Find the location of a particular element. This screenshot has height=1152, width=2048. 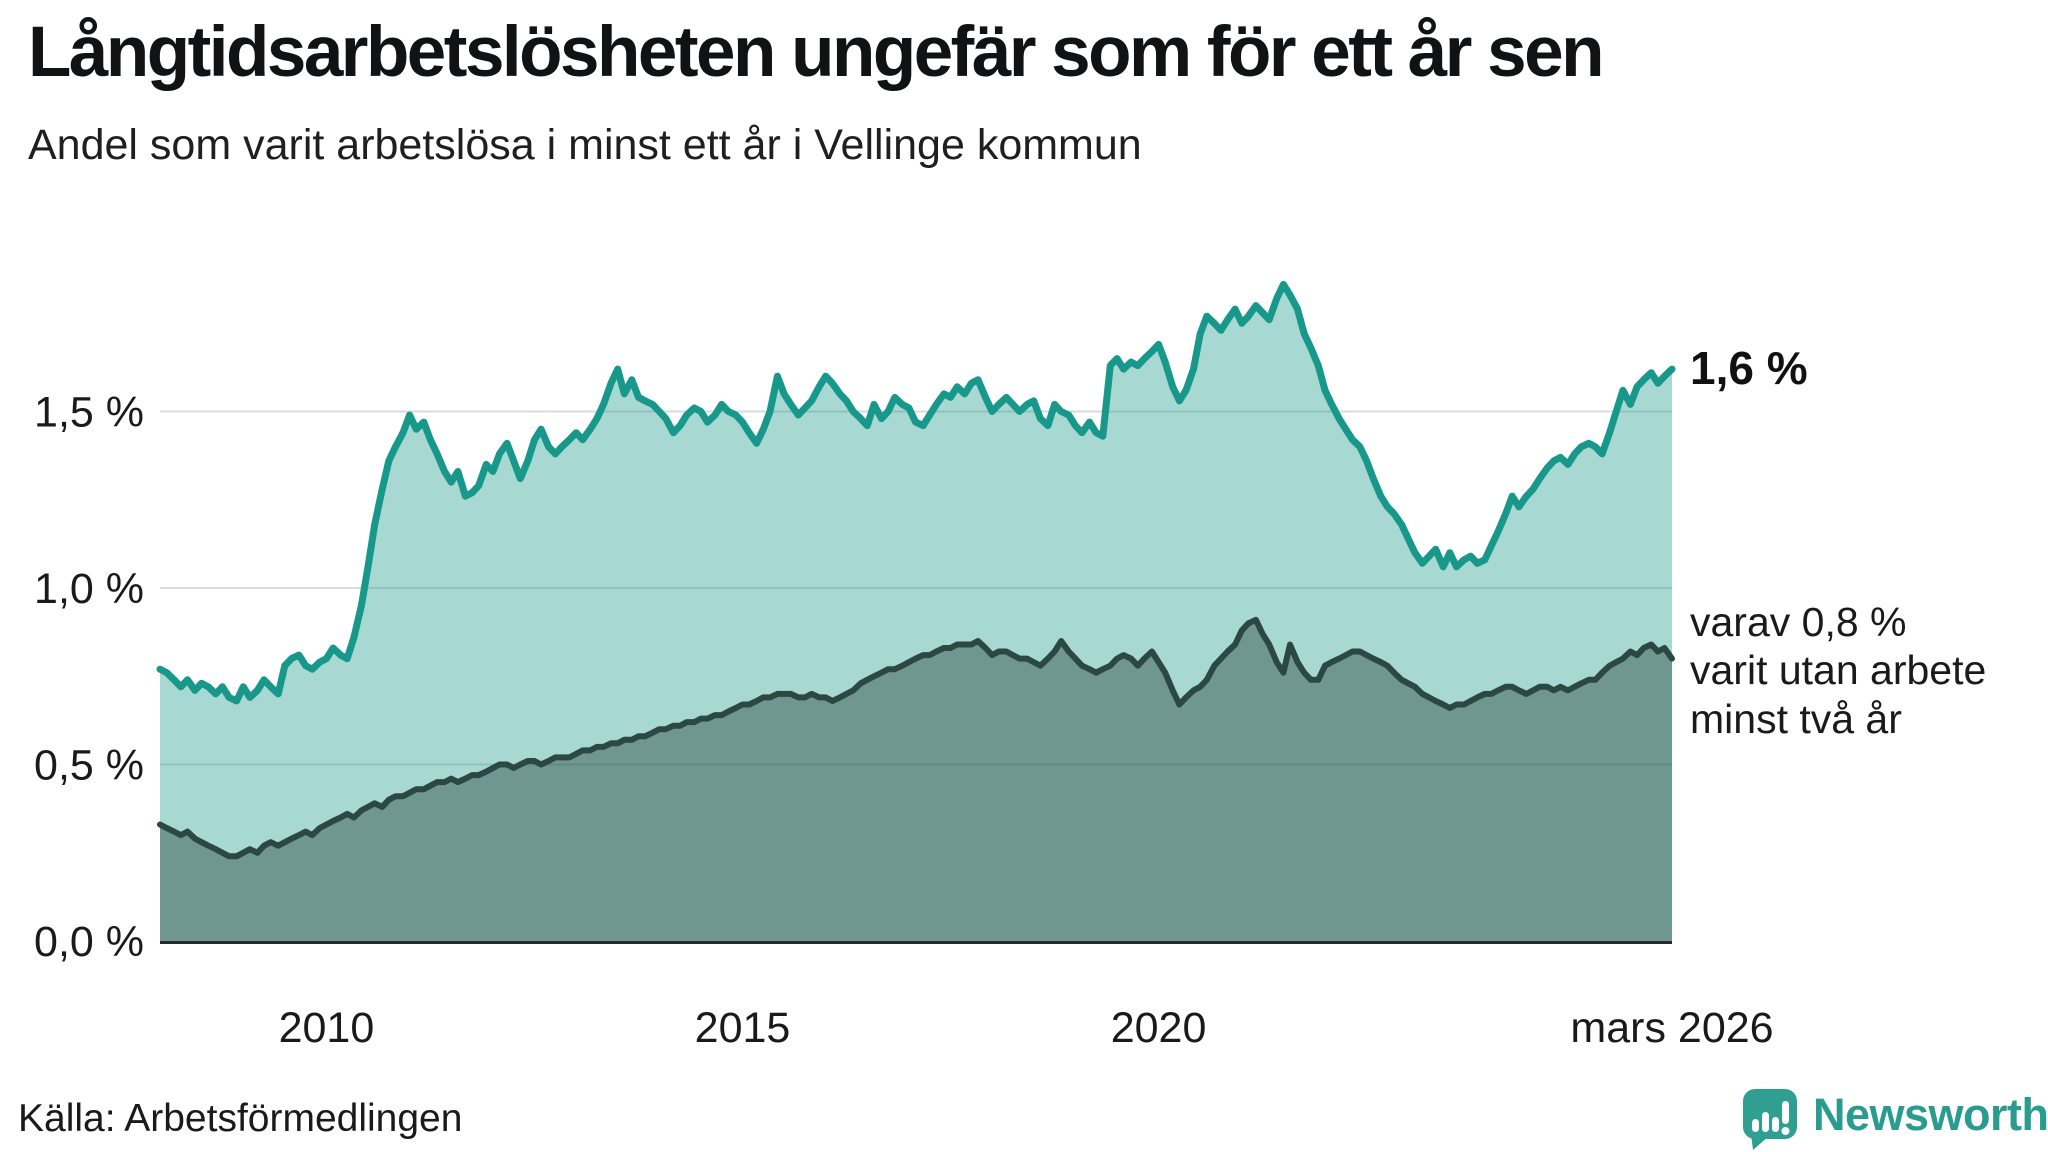

series-note-line: varit utan arbete is located at coordinates (1838, 670).